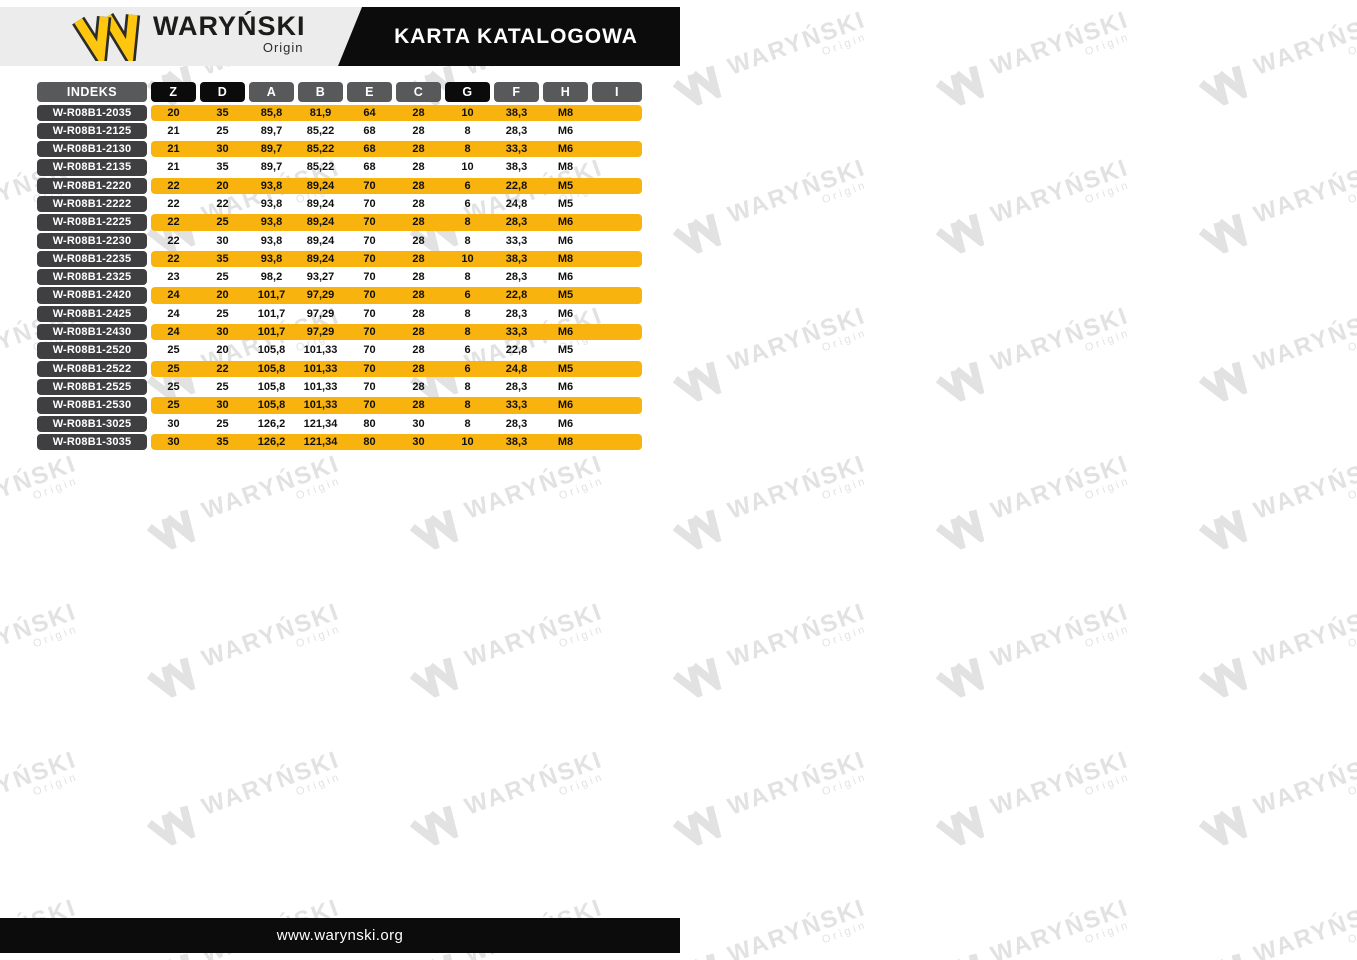 The image size is (1357, 960). Describe the element at coordinates (516, 203) in the screenshot. I see `value-cell: 24,8` at that location.